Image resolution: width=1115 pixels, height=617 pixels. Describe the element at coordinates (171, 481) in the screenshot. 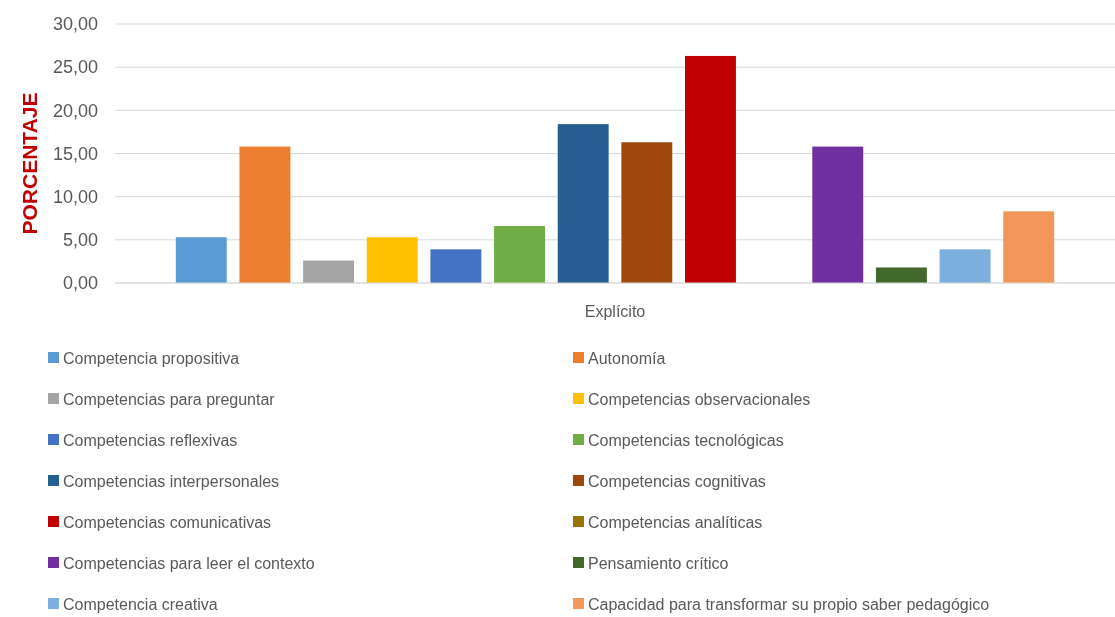

I see `legend-label: Competencias interpersonales` at that location.